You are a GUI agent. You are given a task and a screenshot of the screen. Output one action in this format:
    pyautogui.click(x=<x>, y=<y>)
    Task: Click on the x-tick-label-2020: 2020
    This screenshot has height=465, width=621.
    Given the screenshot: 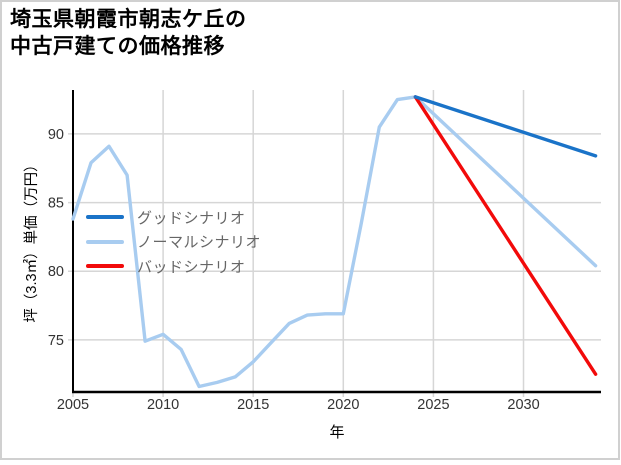 What is the action you would take?
    pyautogui.click(x=343, y=405)
    